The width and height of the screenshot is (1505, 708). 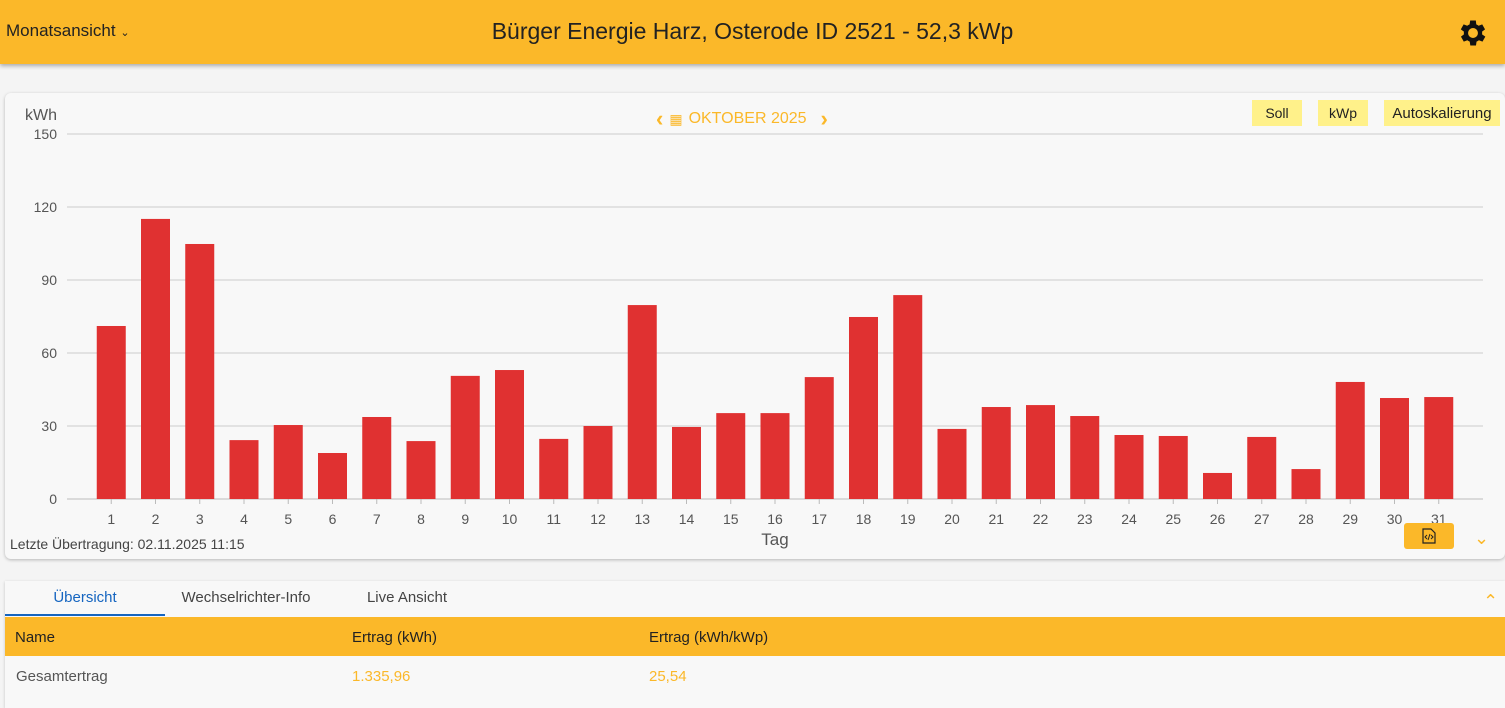 What do you see at coordinates (49, 353) in the screenshot?
I see `y-tick-label: 60` at bounding box center [49, 353].